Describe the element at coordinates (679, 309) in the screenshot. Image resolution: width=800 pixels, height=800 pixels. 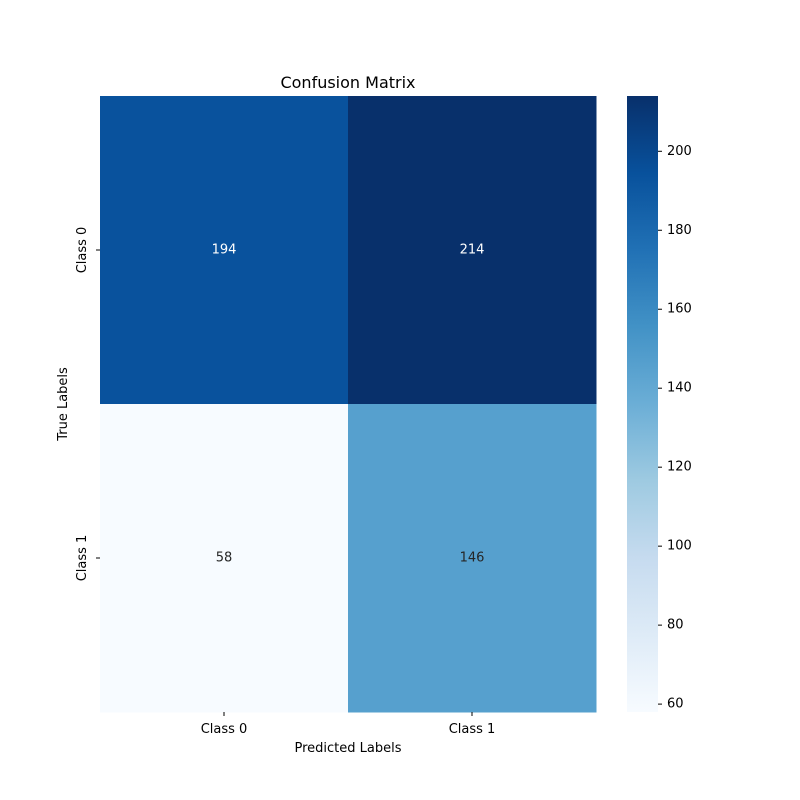
I see `colorbar-tick-label-5: 160` at that location.